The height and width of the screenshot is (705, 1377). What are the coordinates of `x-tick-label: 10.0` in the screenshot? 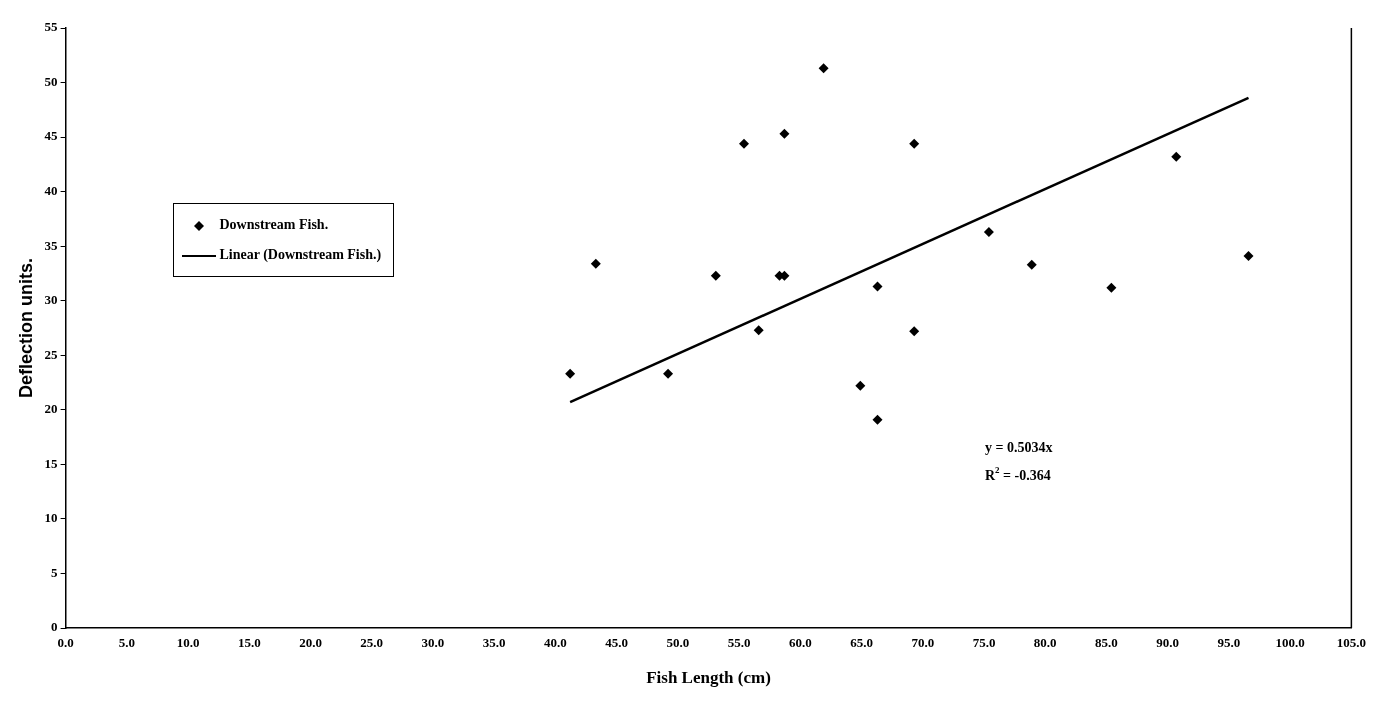 It's located at (188, 643).